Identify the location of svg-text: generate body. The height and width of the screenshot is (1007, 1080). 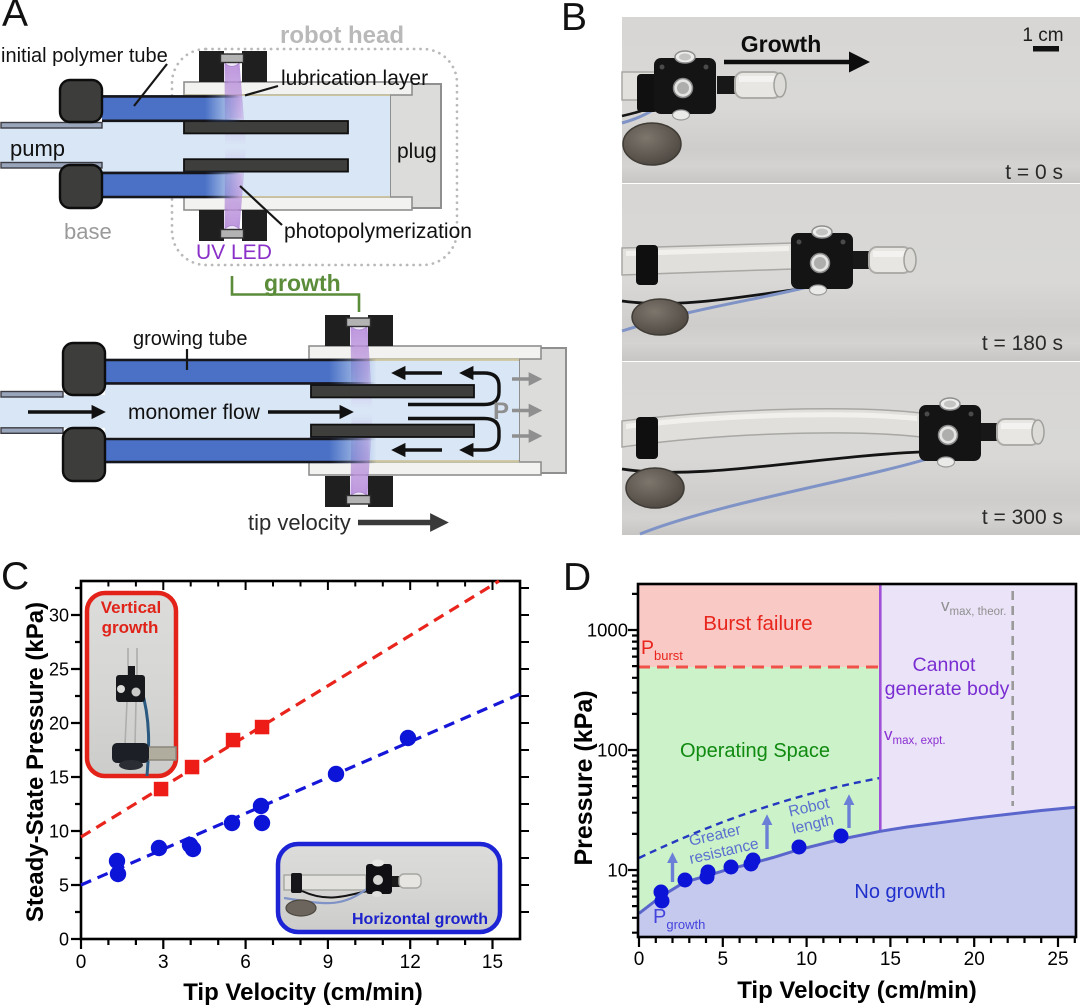
(947, 689).